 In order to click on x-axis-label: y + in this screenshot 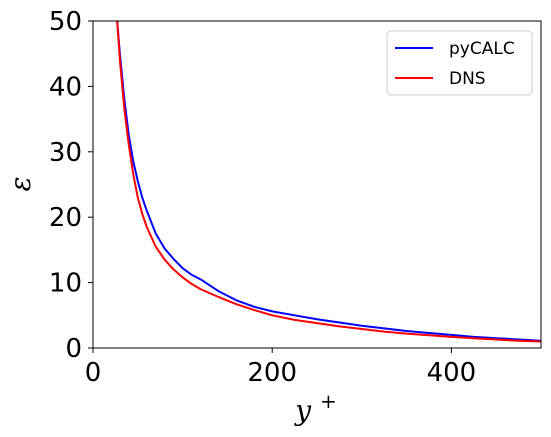, I will do `click(315, 408)`.